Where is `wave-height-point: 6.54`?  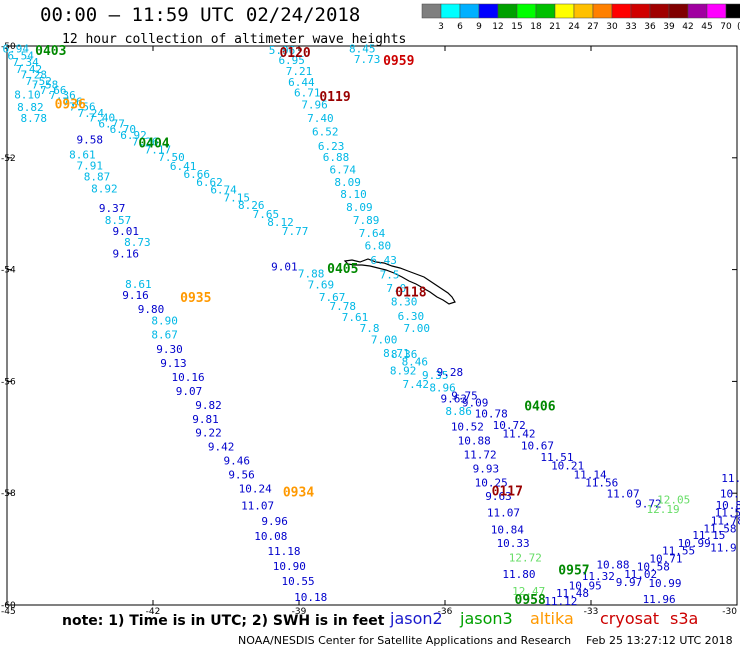
wave-height-point: 6.54 is located at coordinates (20, 55).